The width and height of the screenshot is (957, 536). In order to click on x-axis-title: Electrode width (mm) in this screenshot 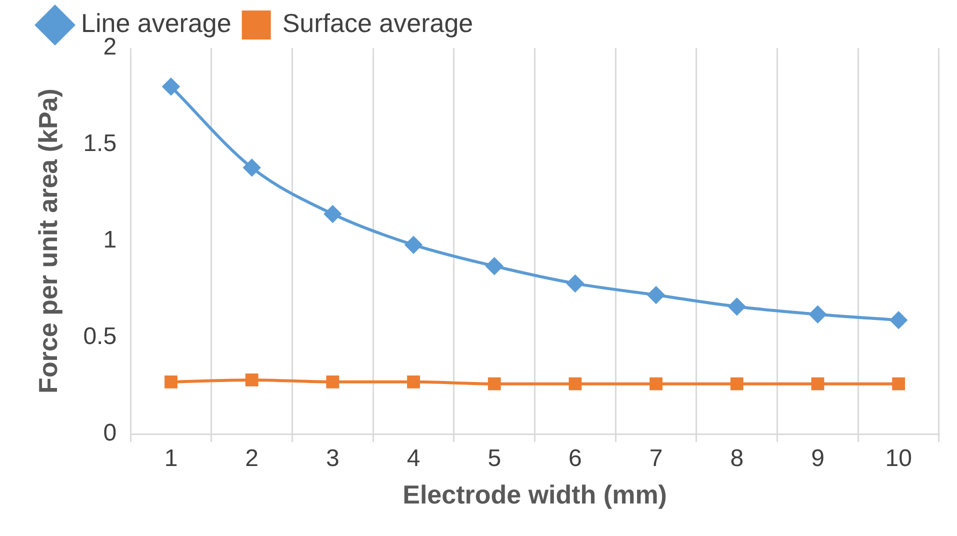, I will do `click(534, 495)`.